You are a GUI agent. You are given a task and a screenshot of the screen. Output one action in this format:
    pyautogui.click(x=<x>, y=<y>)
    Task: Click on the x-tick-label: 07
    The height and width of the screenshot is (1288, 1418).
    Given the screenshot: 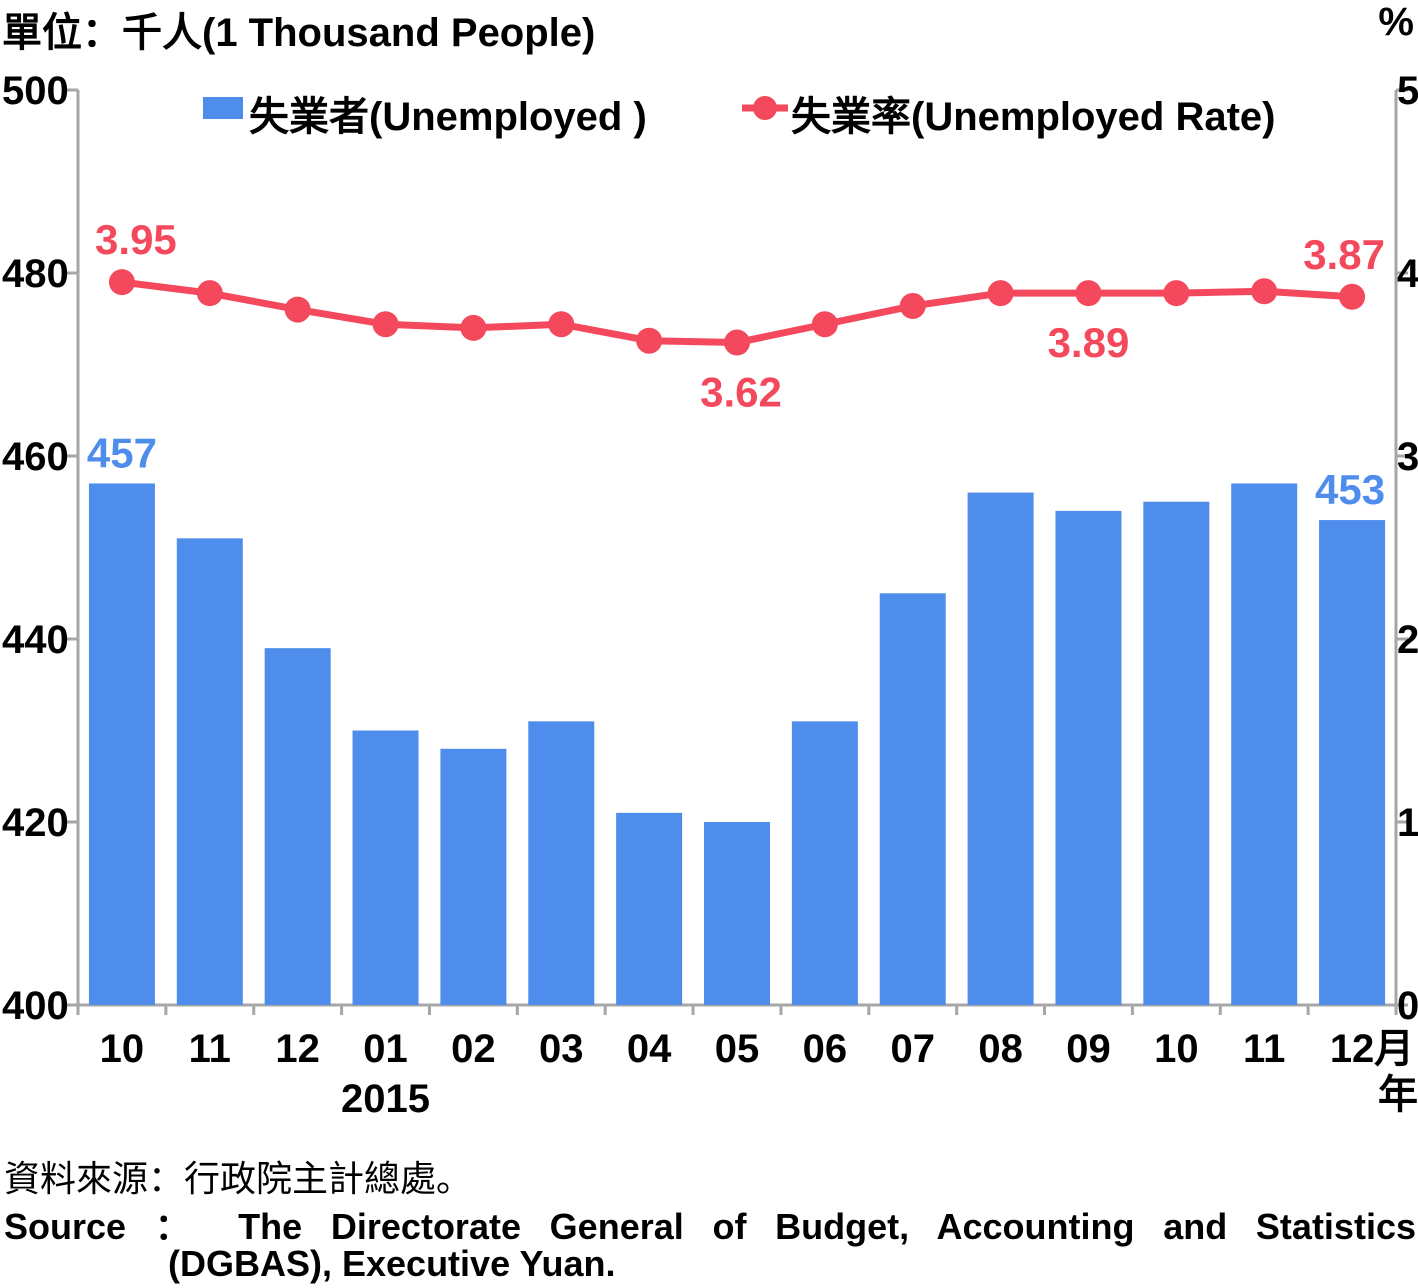 What is the action you would take?
    pyautogui.click(x=912, y=1049)
    